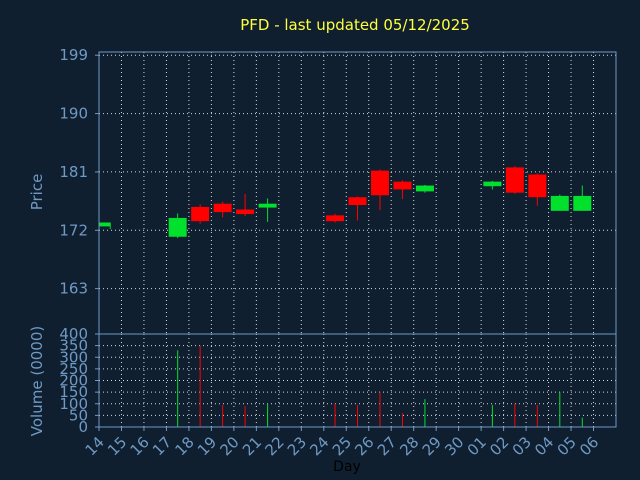 This screenshot has height=480, width=640. Describe the element at coordinates (78, 415) in the screenshot. I see `volume-tick-label: 50` at that location.